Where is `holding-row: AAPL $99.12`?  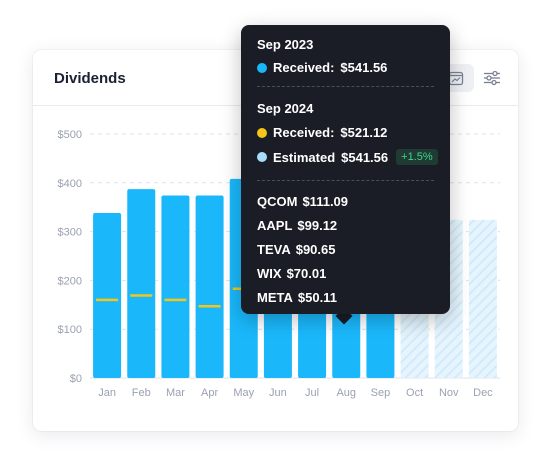
holding-row: AAPL $99.12 is located at coordinates (297, 225).